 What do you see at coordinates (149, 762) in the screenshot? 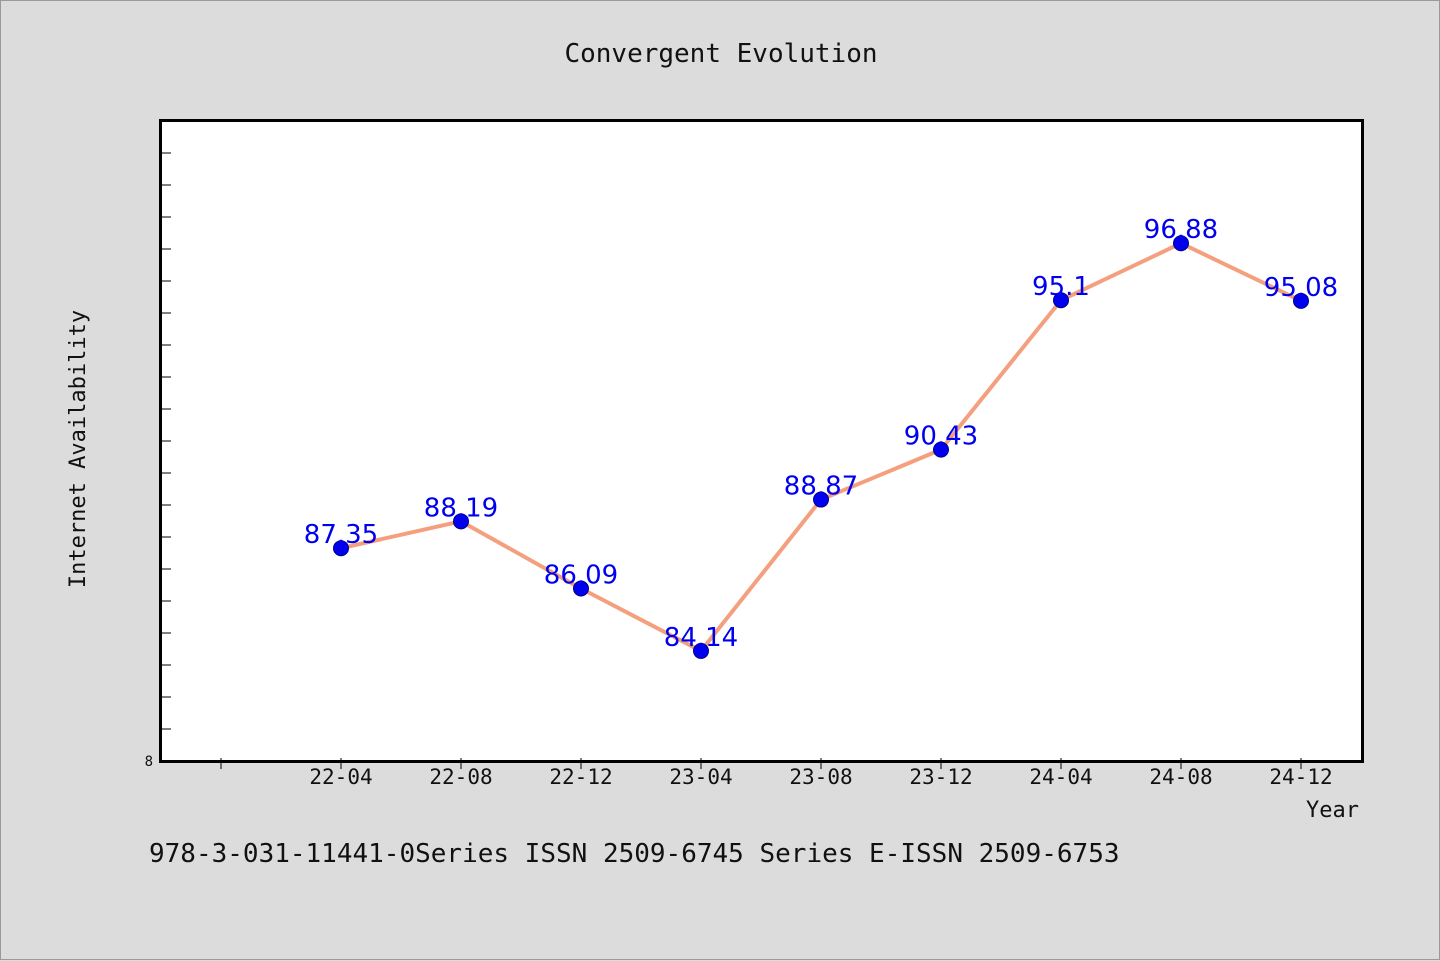
I see `y-tick-label: 8` at bounding box center [149, 762].